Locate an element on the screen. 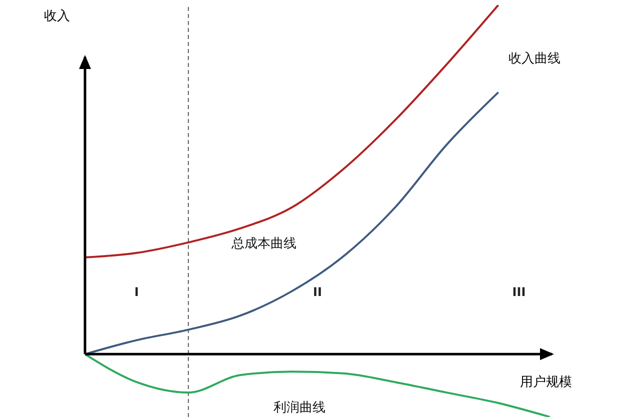 The height and width of the screenshot is (420, 640). text: 利润曲线 is located at coordinates (300, 408).